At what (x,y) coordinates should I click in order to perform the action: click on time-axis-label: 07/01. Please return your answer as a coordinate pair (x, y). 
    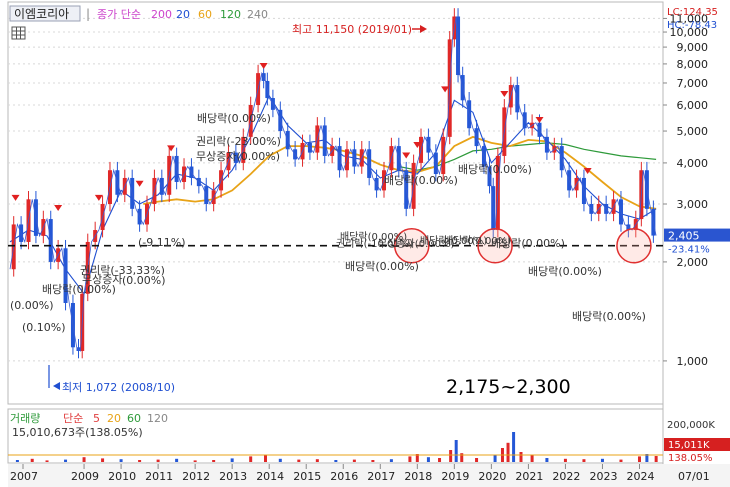
    Looking at the image, I should click on (694, 476).